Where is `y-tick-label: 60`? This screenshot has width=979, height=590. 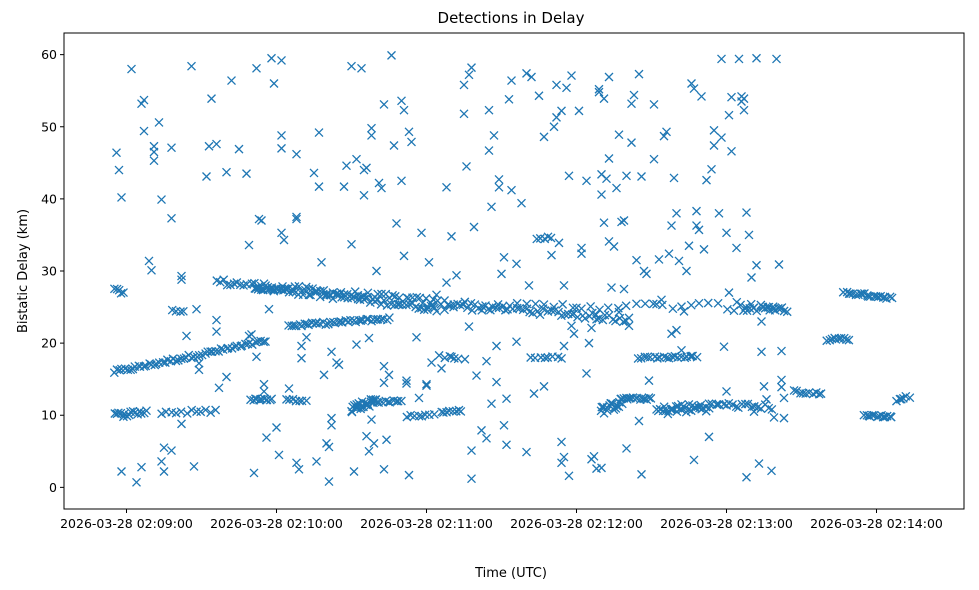 y-tick-label: 60 is located at coordinates (49, 54).